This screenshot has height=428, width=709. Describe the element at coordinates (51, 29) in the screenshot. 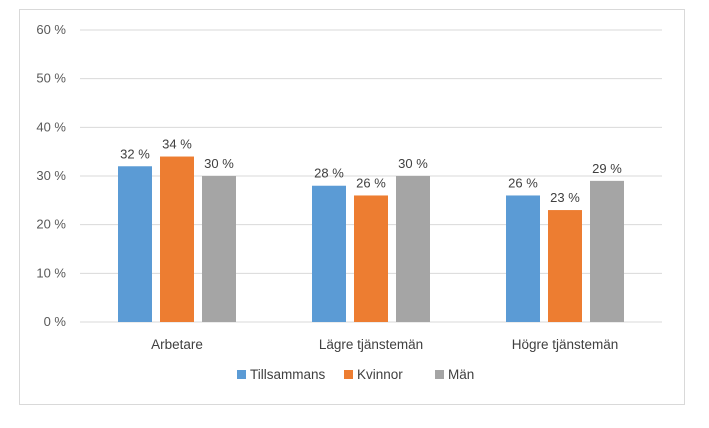

I see `y-tick-label: 60 %` at that location.